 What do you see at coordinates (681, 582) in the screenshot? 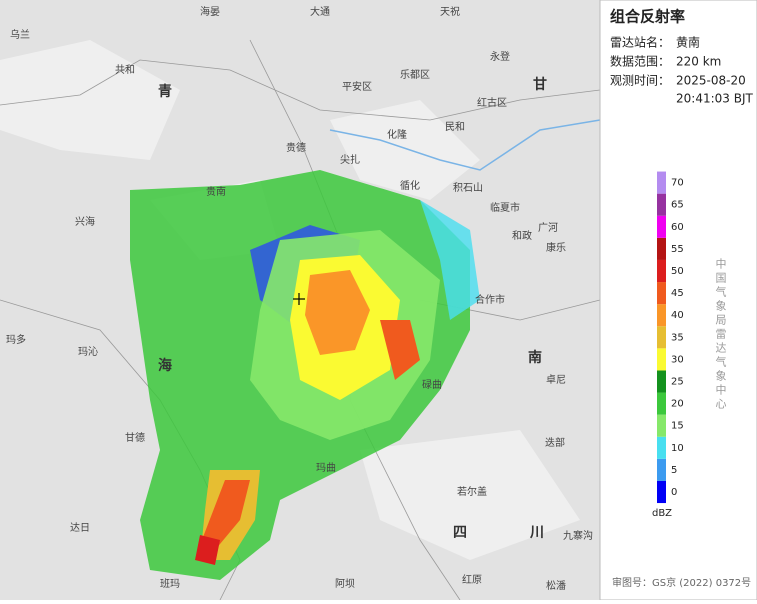
I see `approval: 审图号：GS京 (2022) 0372号` at bounding box center [681, 582].